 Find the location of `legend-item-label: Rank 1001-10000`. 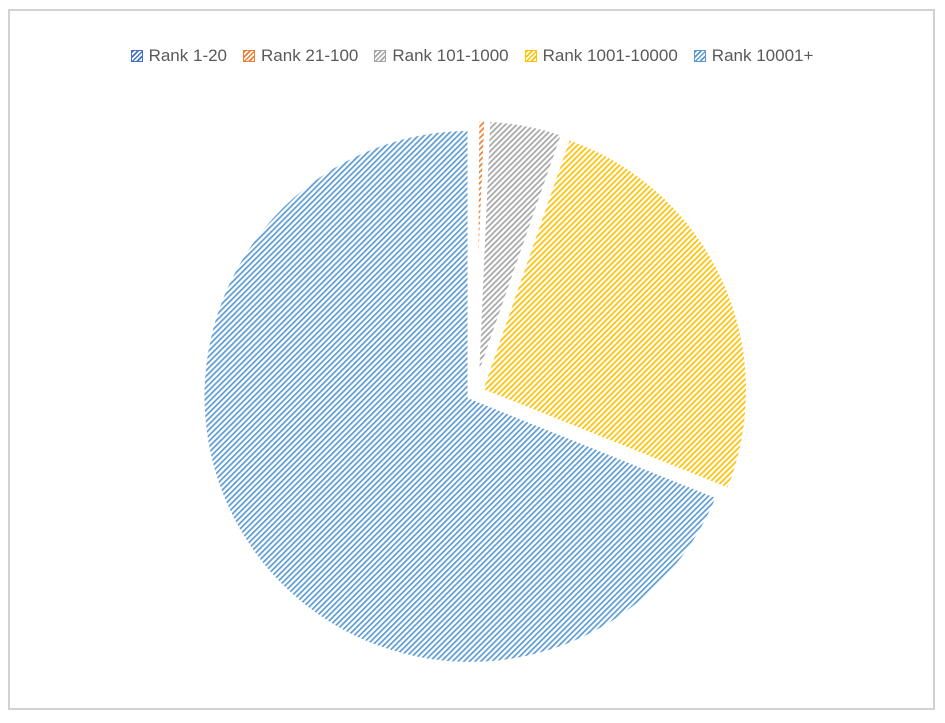

legend-item-label: Rank 1001-10000 is located at coordinates (610, 55).